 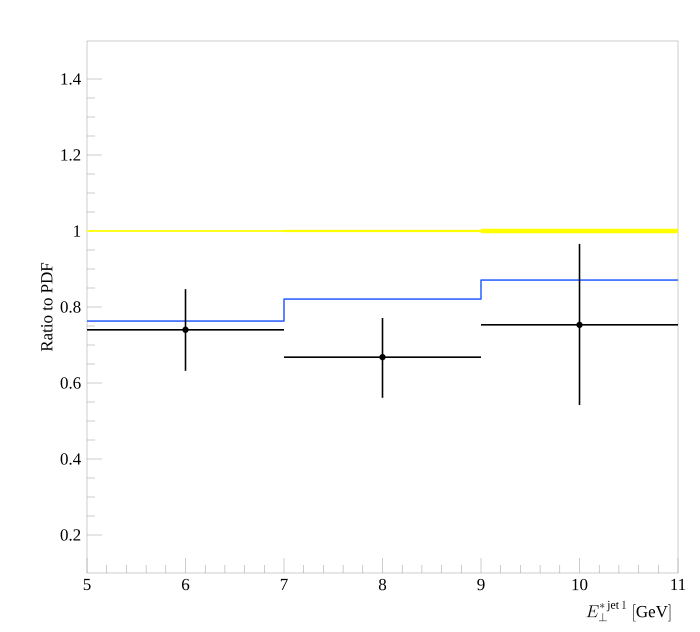 I want to click on y-axis-title: Ratio to PDF, so click(x=47, y=307).